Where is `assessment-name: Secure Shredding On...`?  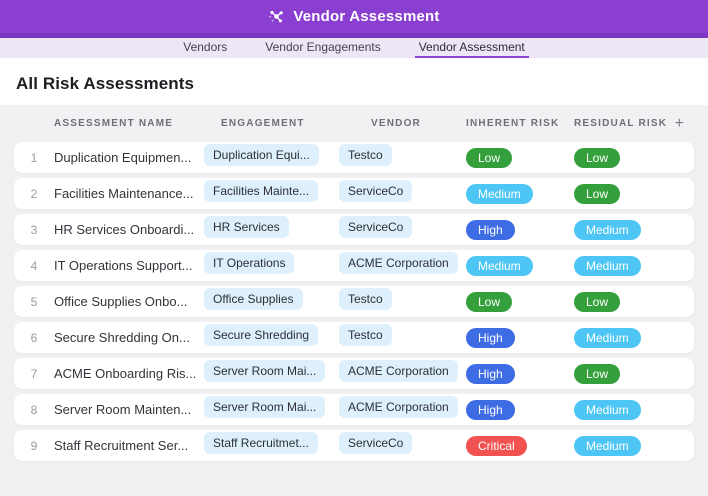
assessment-name: Secure Shredding On... is located at coordinates (122, 337).